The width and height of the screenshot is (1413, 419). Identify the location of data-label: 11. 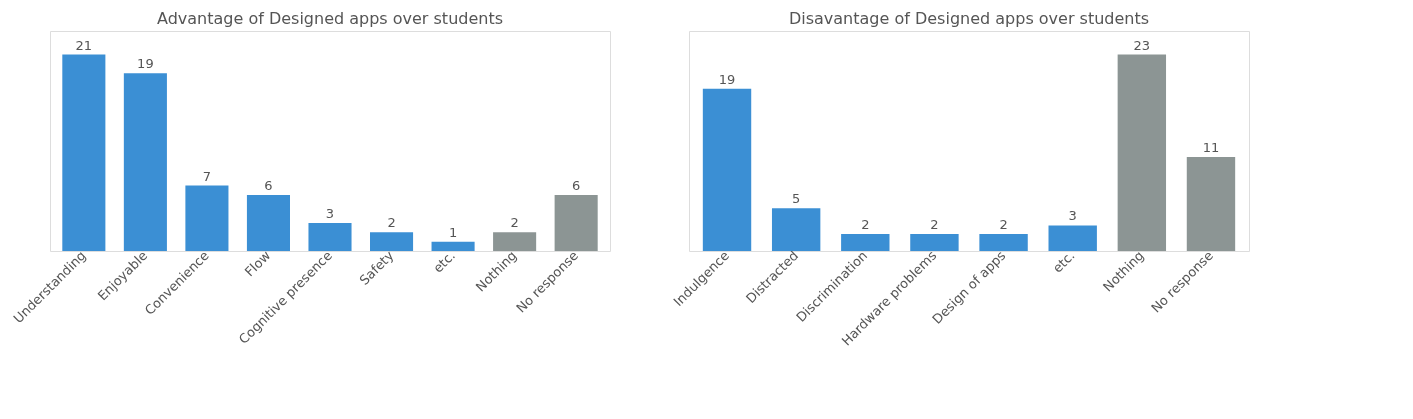
(1211, 148).